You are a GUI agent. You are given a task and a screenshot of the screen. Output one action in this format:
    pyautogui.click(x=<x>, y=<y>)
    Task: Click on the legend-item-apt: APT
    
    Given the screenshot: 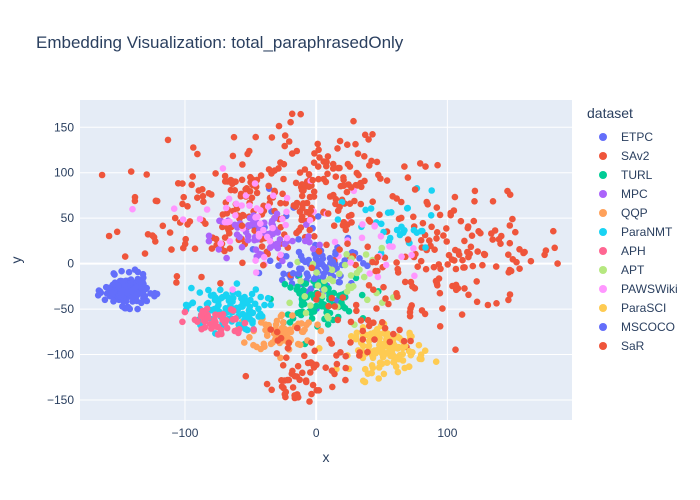 What is the action you would take?
    pyautogui.click(x=632, y=269)
    